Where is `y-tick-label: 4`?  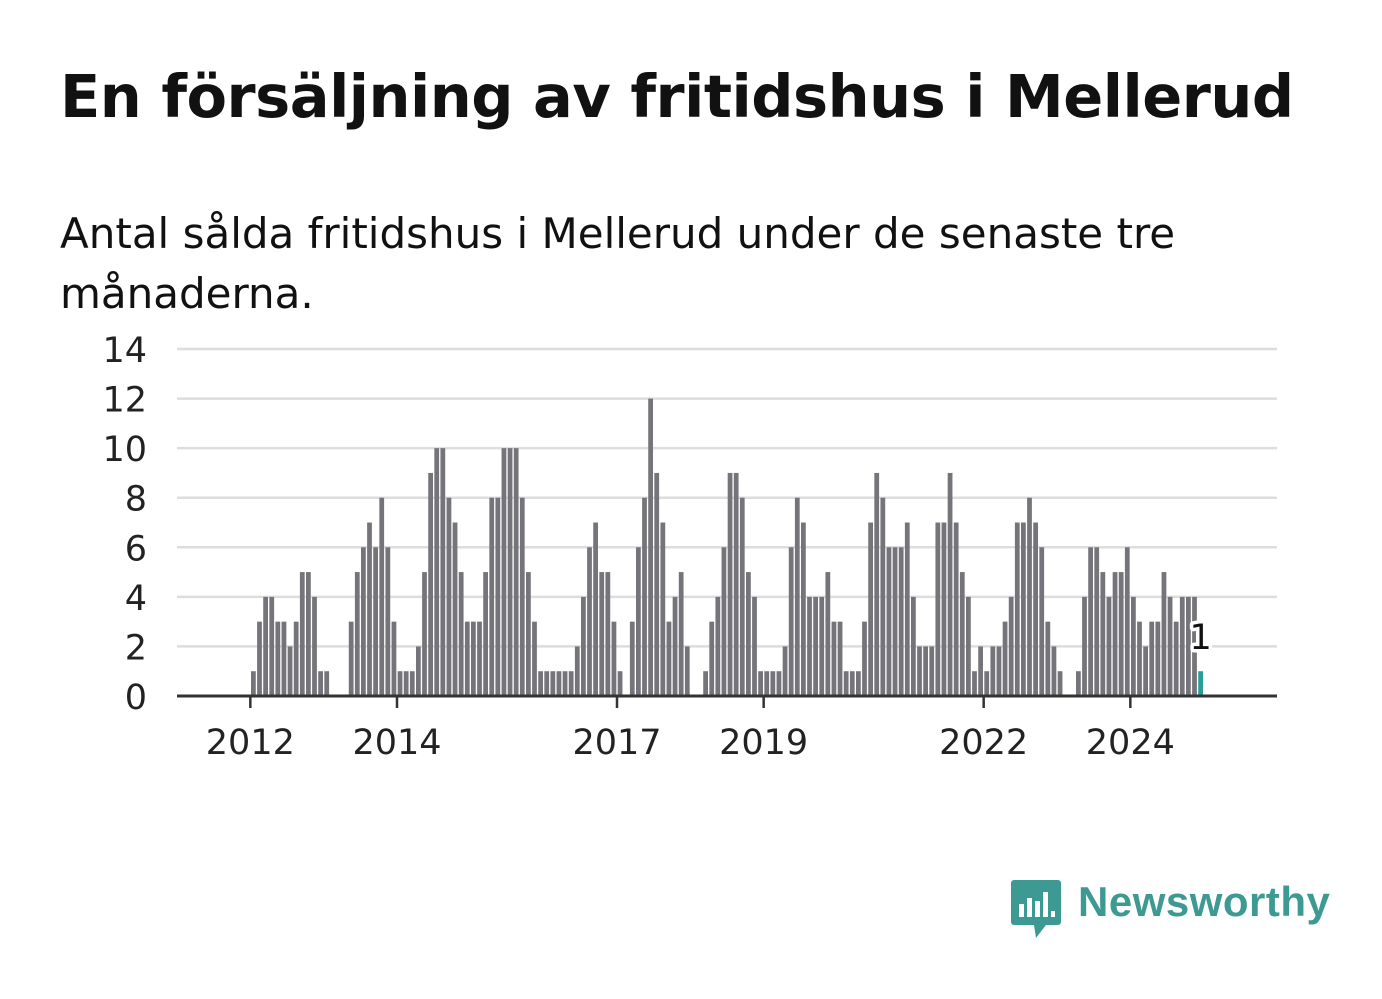 y-tick-label: 4 is located at coordinates (136, 599).